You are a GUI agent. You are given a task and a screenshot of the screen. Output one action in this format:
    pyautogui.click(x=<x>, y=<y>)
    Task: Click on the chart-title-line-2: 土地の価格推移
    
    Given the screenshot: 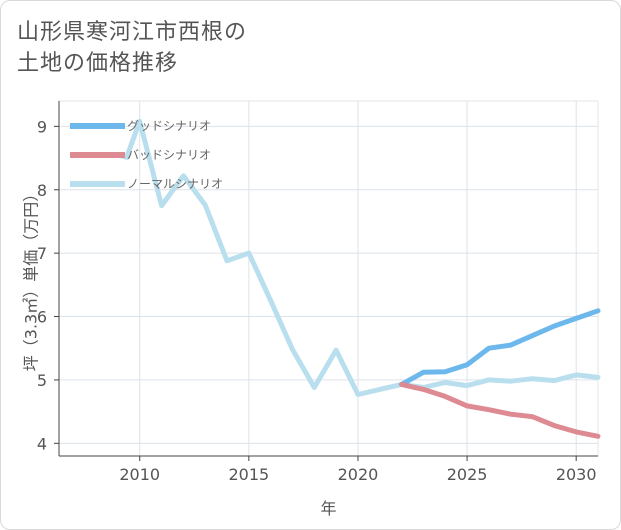 What is the action you would take?
    pyautogui.click(x=98, y=63)
    